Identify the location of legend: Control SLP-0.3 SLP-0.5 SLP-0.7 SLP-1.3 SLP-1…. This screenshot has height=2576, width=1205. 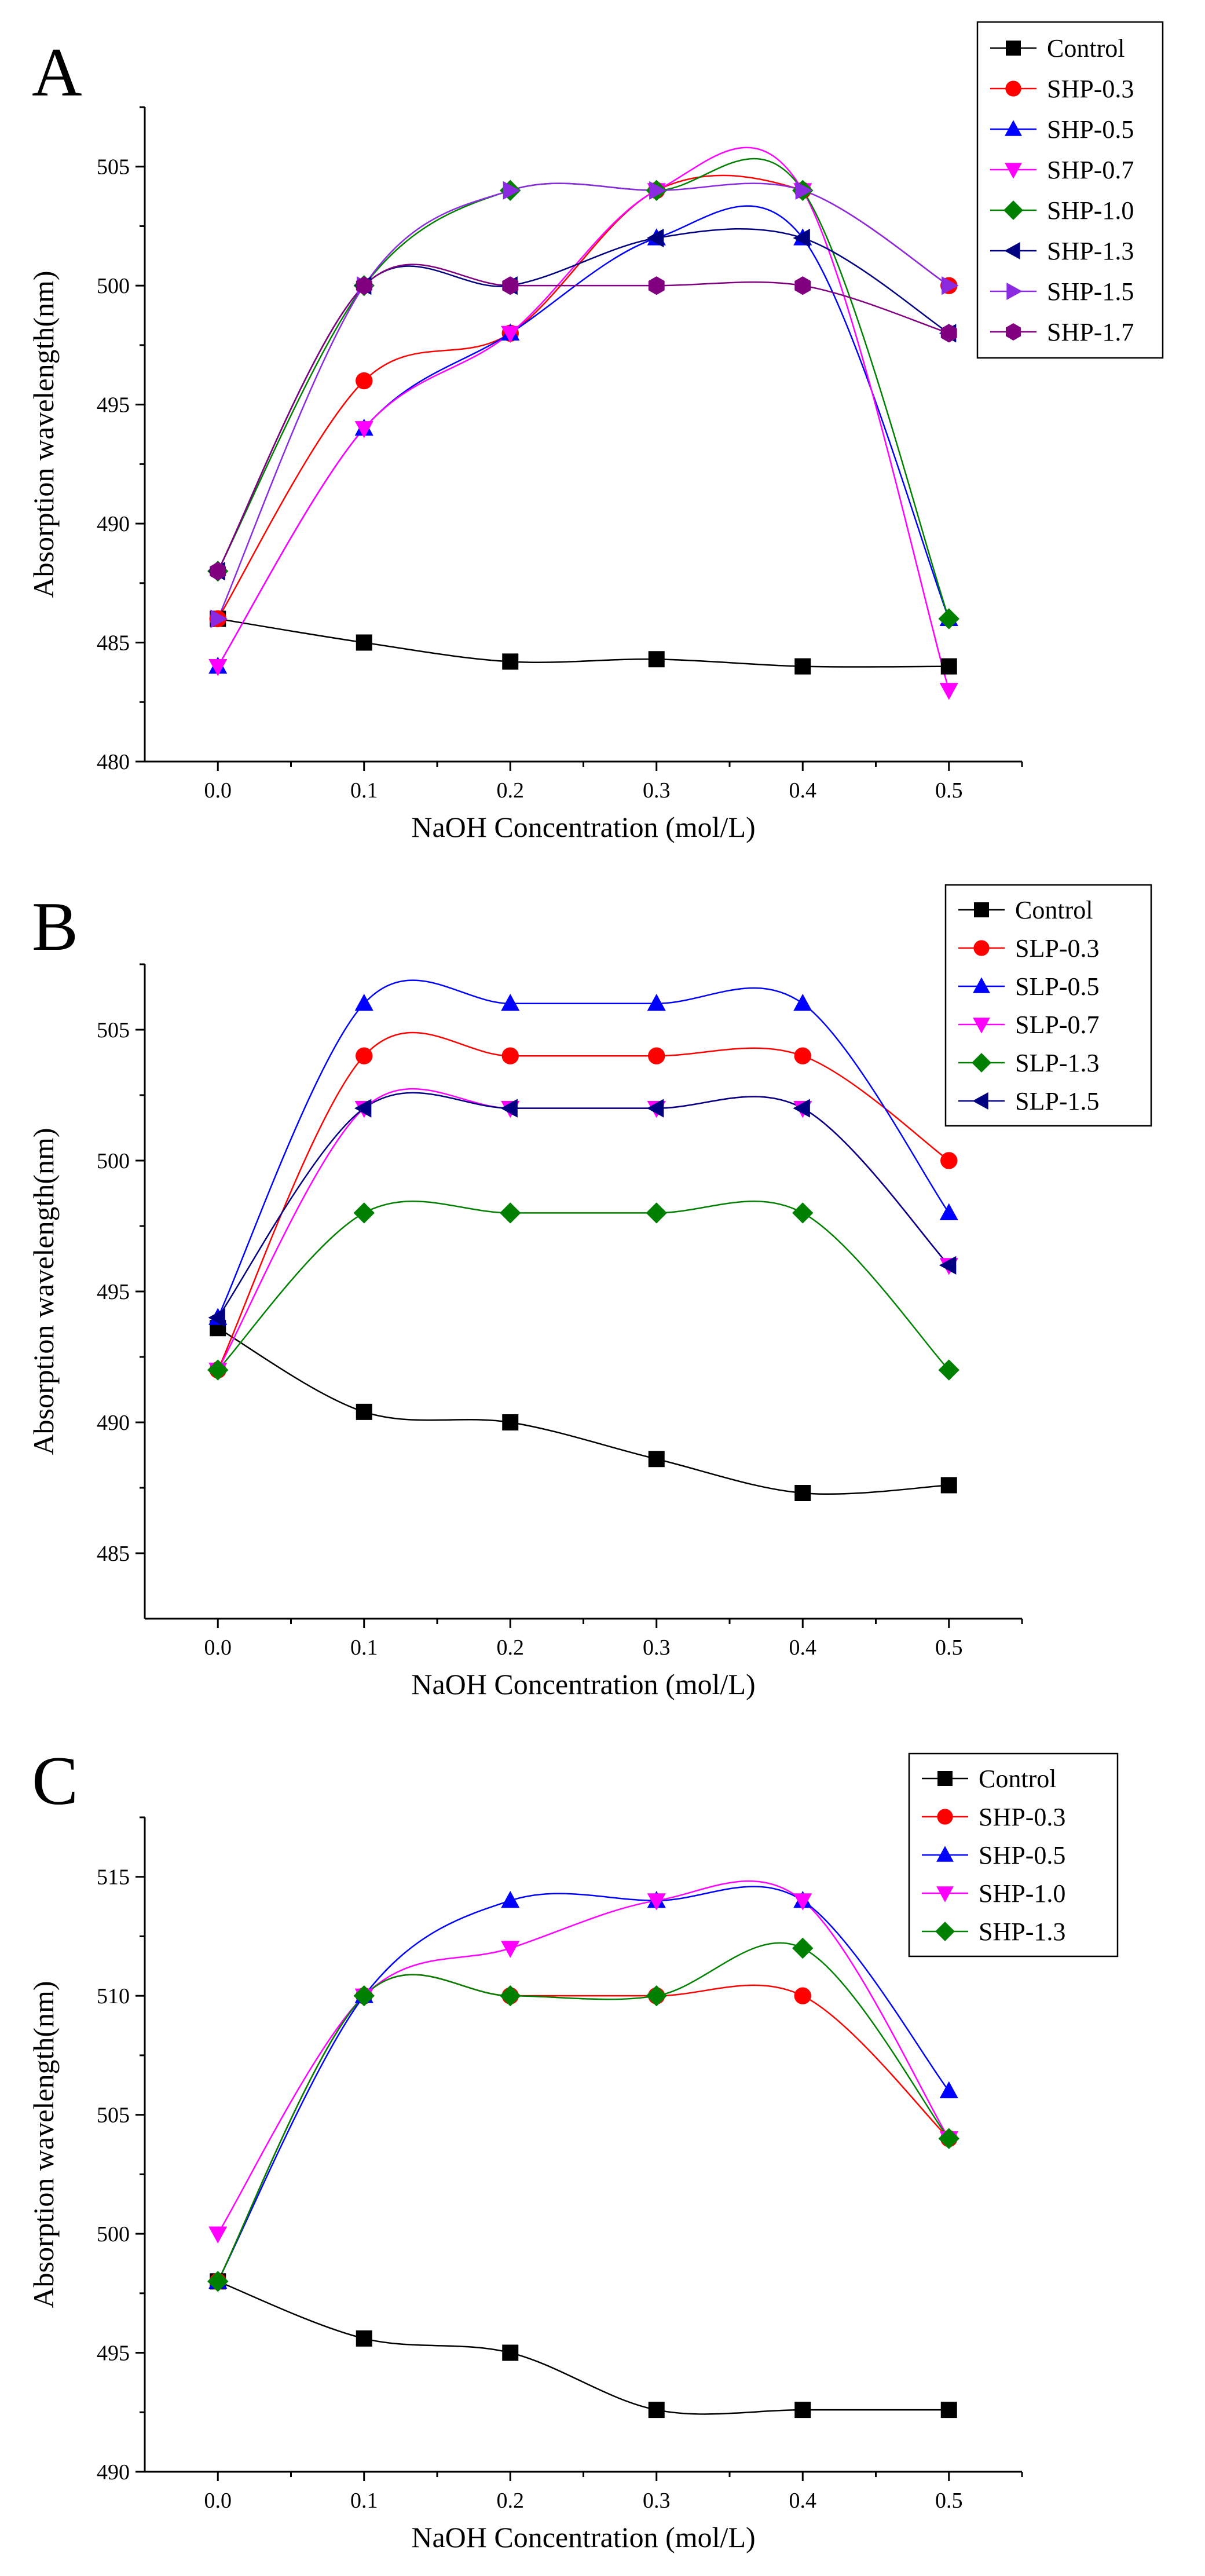
(1048, 1005).